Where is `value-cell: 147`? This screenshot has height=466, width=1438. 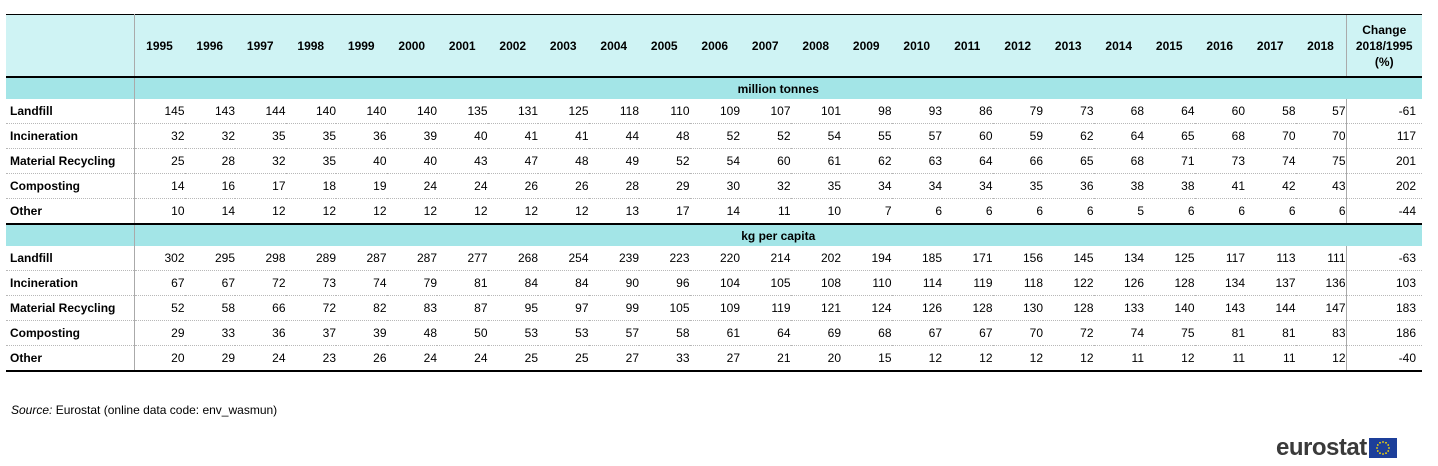 value-cell: 147 is located at coordinates (1320, 308).